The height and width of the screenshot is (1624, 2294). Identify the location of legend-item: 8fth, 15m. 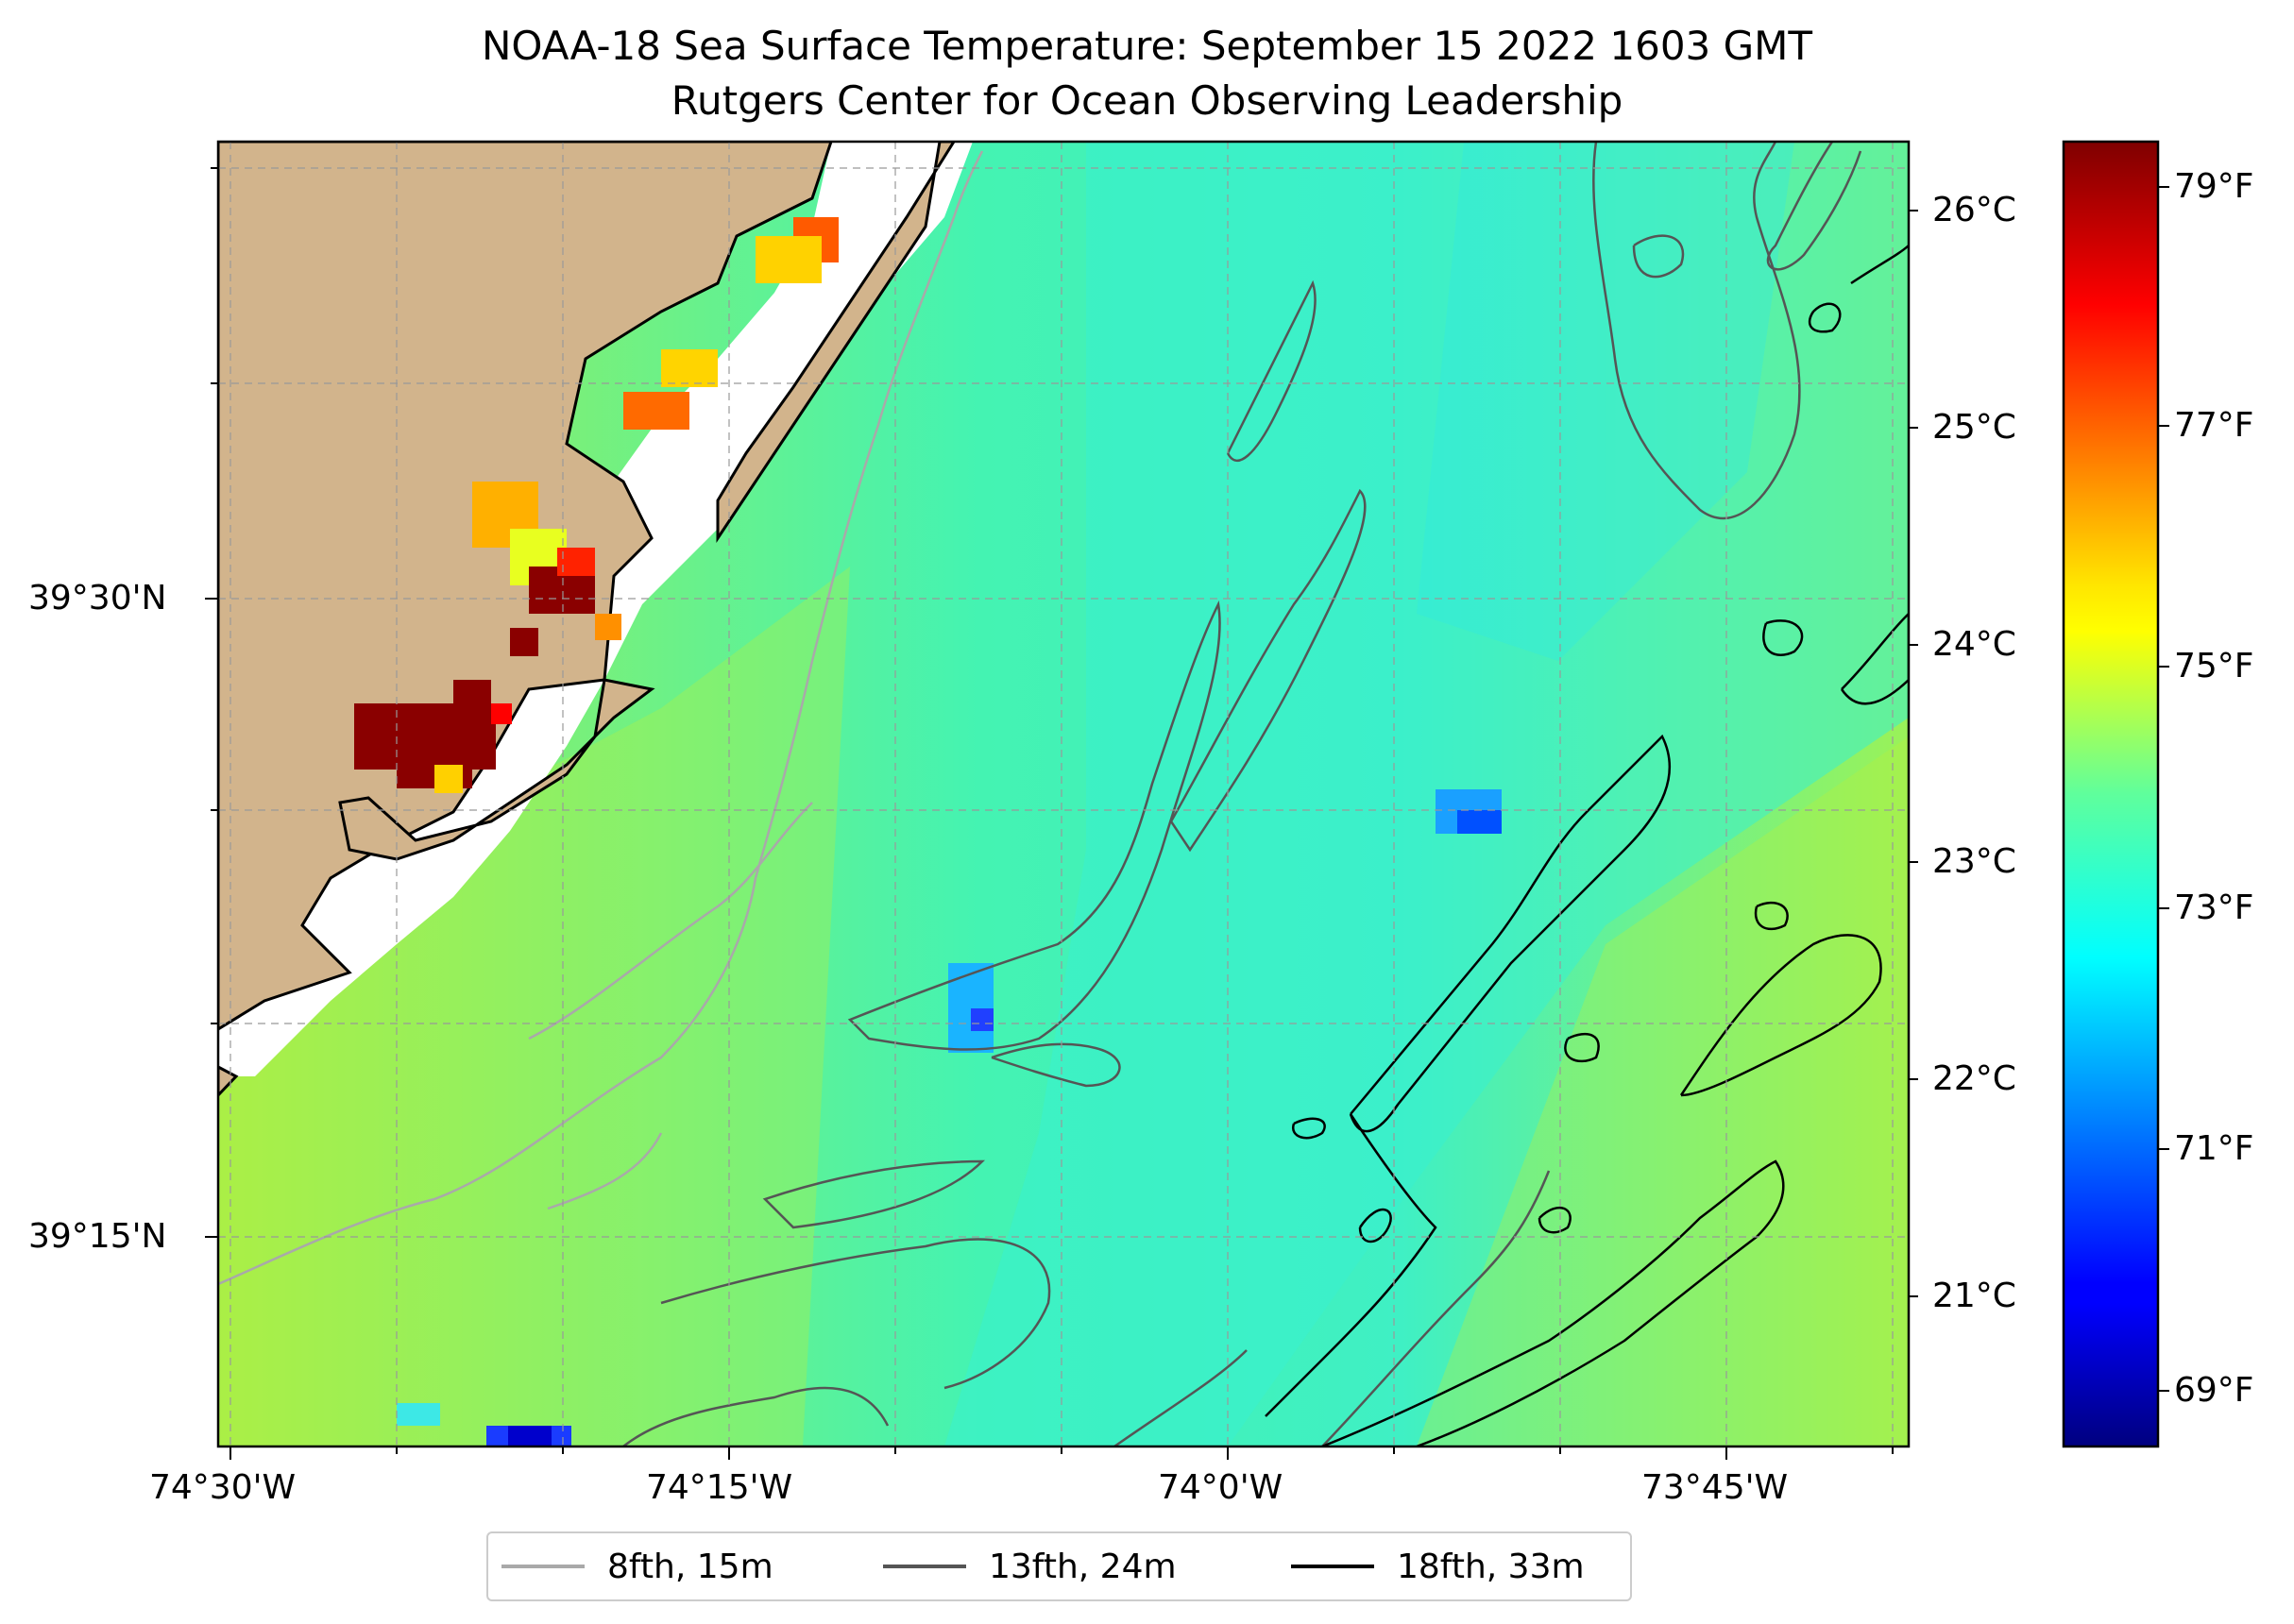
(637, 1566).